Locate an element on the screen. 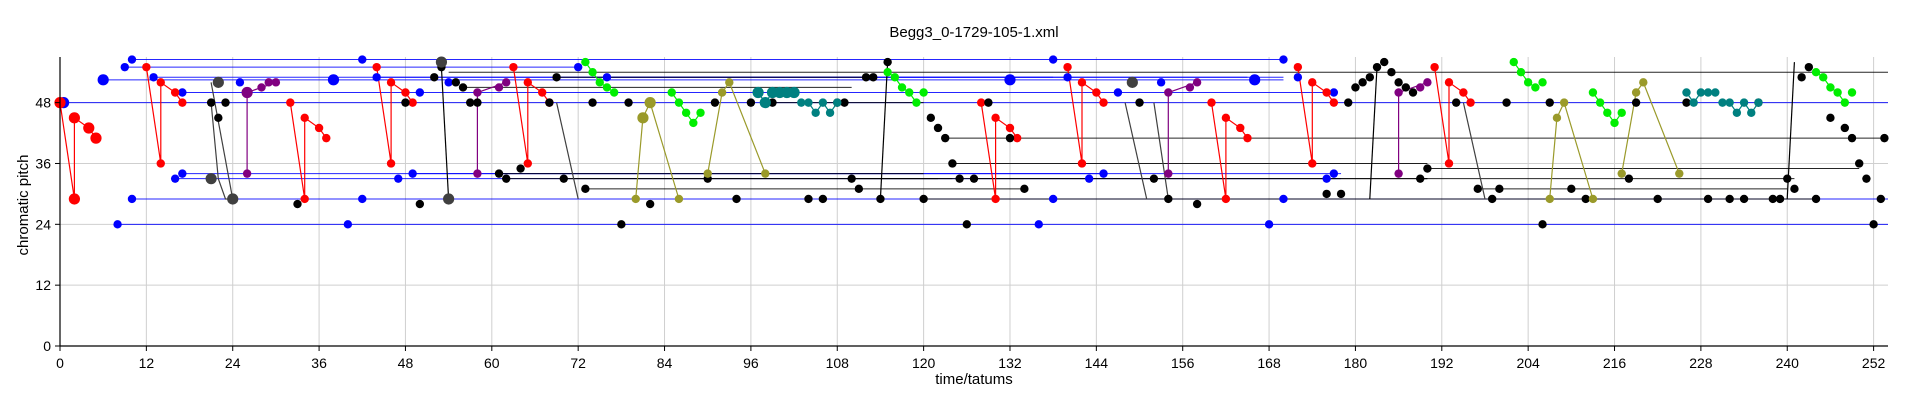 This screenshot has width=1920, height=401. y-axis-label: chromatic pitch is located at coordinates (23, 205).